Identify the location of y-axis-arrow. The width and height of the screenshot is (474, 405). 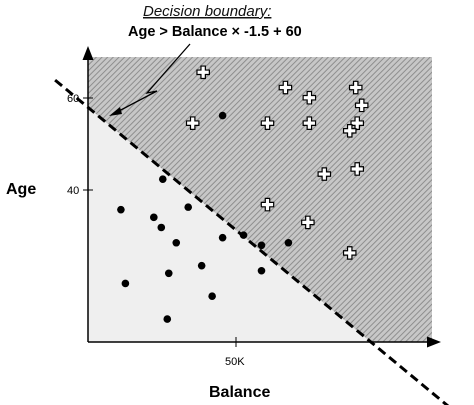
(88, 53).